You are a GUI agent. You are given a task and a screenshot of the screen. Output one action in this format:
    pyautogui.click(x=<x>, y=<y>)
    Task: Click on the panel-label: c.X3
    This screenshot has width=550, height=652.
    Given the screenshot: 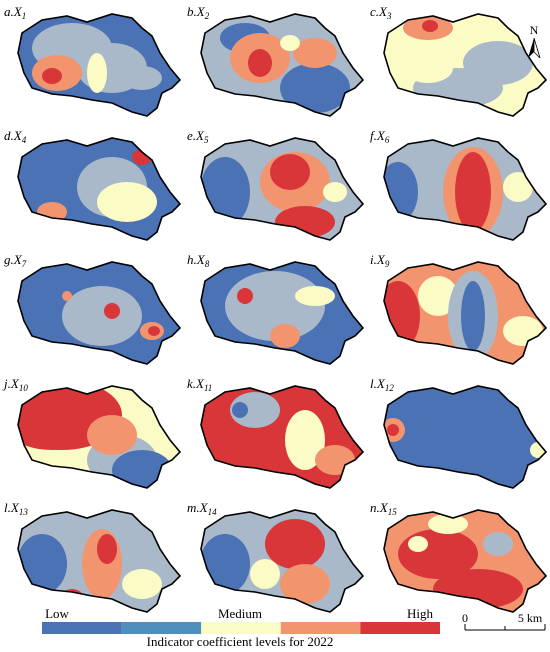 What is the action you would take?
    pyautogui.click(x=381, y=12)
    